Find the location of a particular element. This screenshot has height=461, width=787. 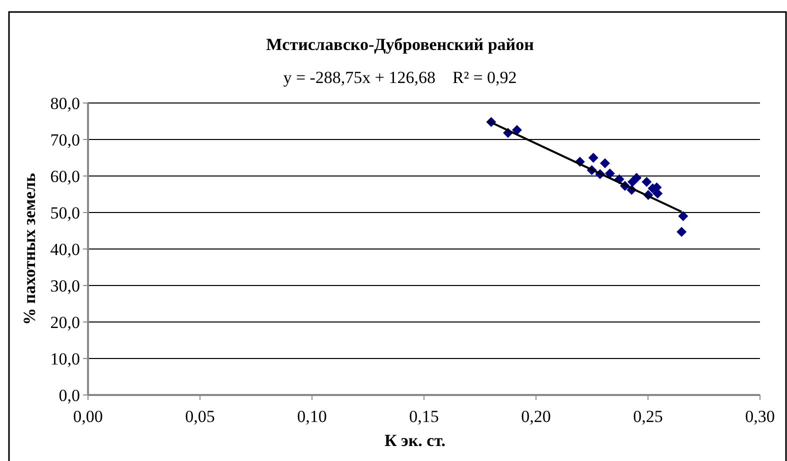

x-axis-title: К эк. ст. is located at coordinates (415, 440).